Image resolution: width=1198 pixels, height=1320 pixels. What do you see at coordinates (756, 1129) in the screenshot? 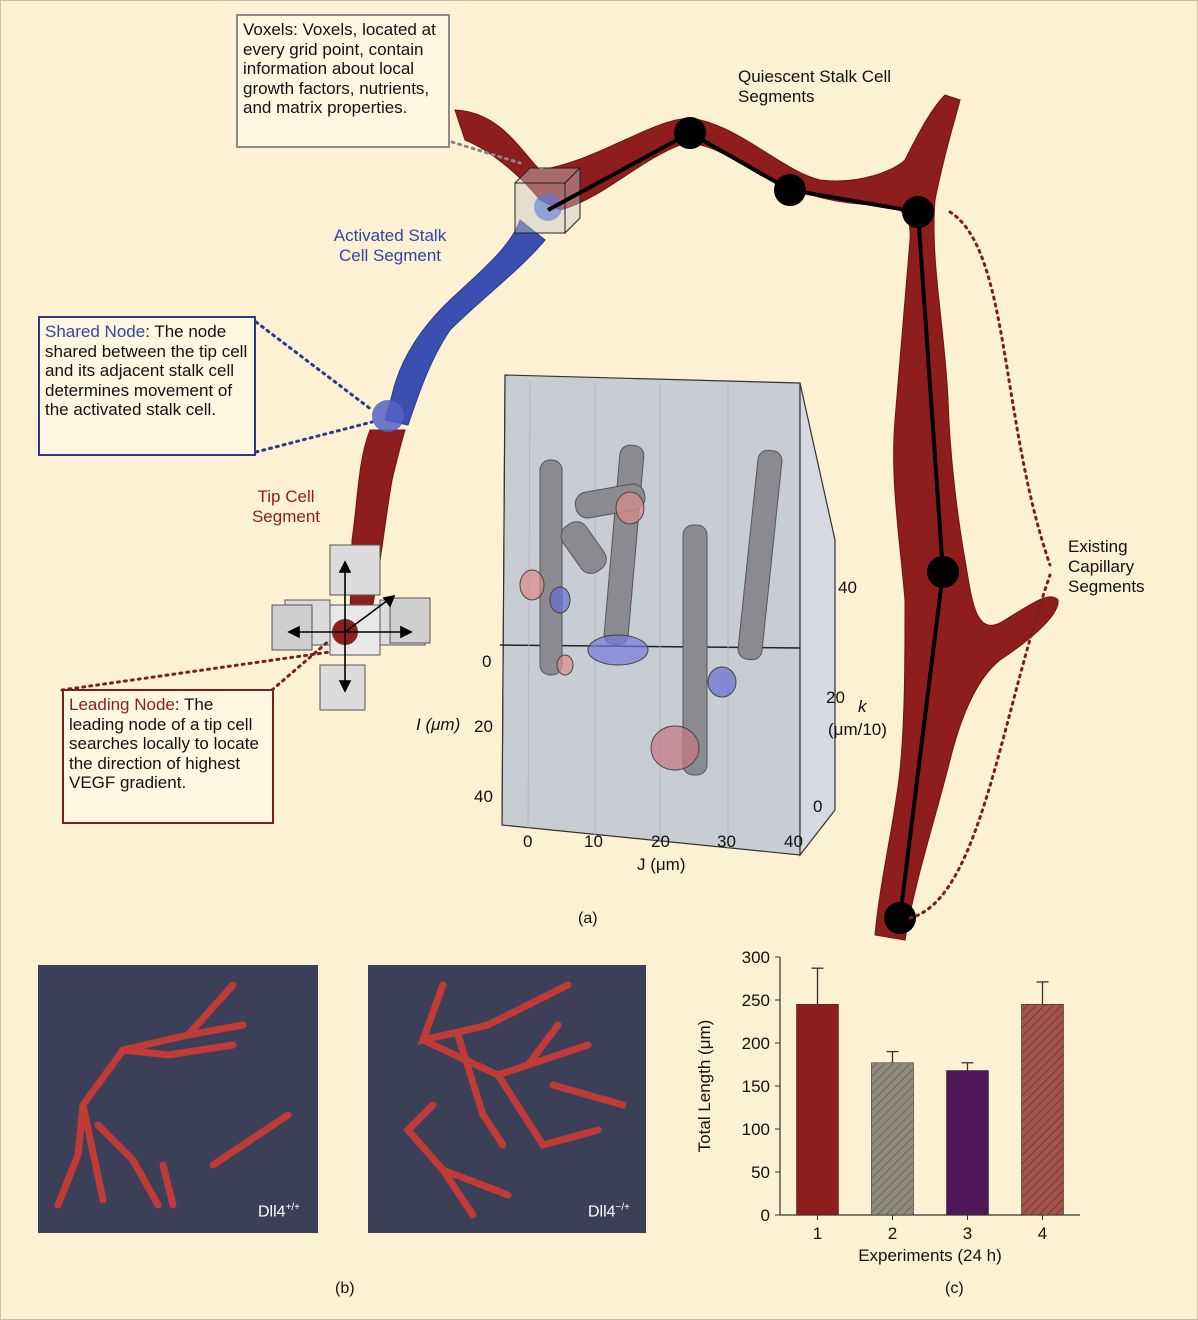
I see `y-tick-label: 100` at bounding box center [756, 1129].